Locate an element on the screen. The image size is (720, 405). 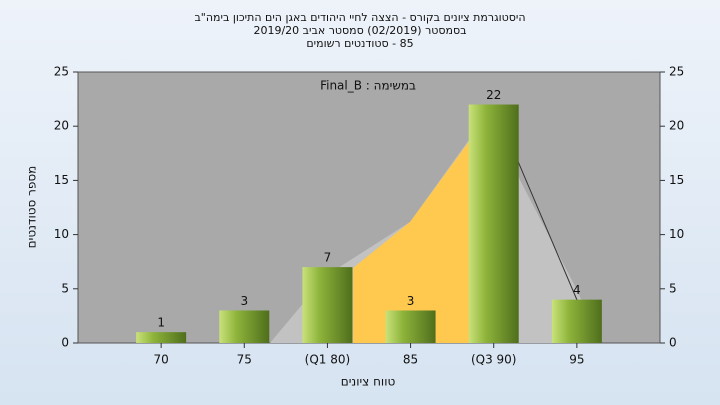
y-tick-label: 20 is located at coordinates (61, 126).